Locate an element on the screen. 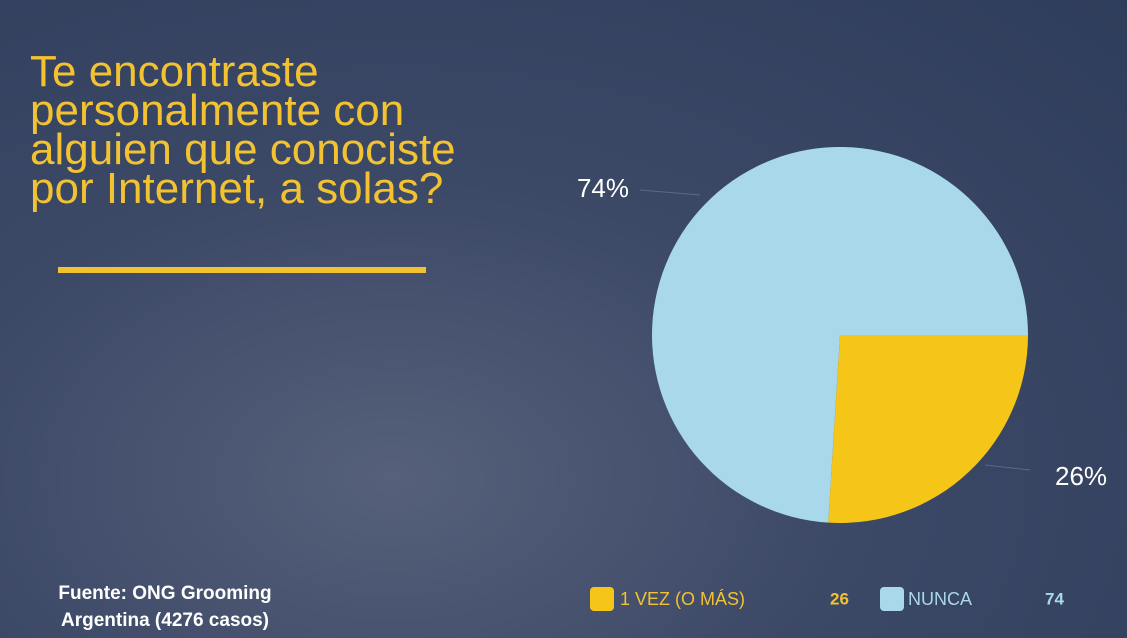 This screenshot has height=638, width=1127. data-label: 74% is located at coordinates (603, 188).